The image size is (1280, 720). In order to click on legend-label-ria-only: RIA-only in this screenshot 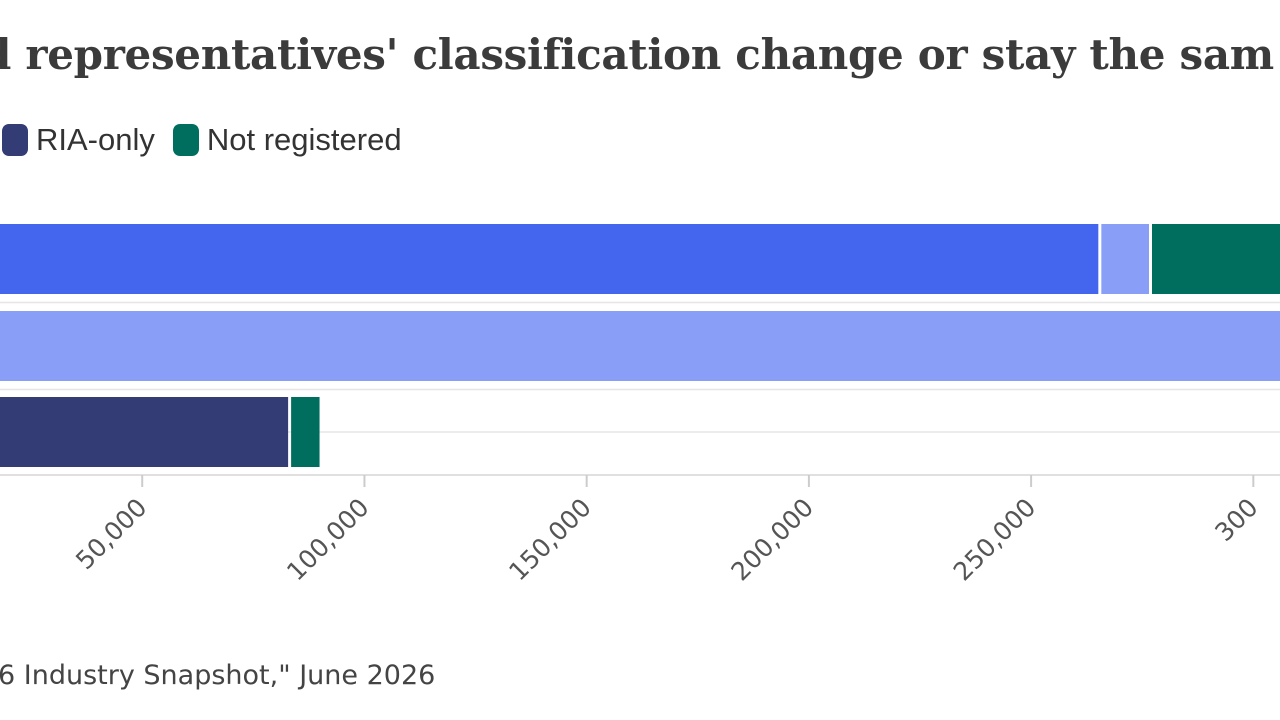, I will do `click(95, 139)`.